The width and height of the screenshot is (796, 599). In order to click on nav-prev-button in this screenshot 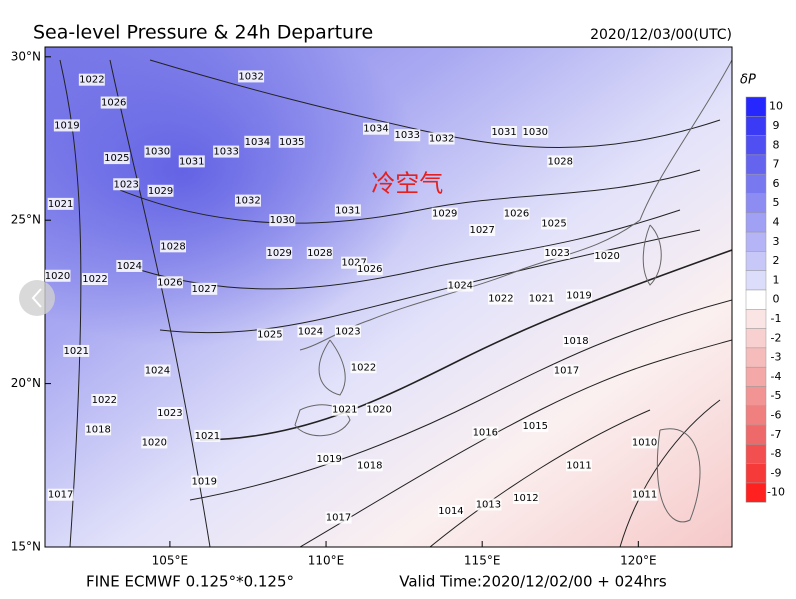, I will do `click(37, 298)`.